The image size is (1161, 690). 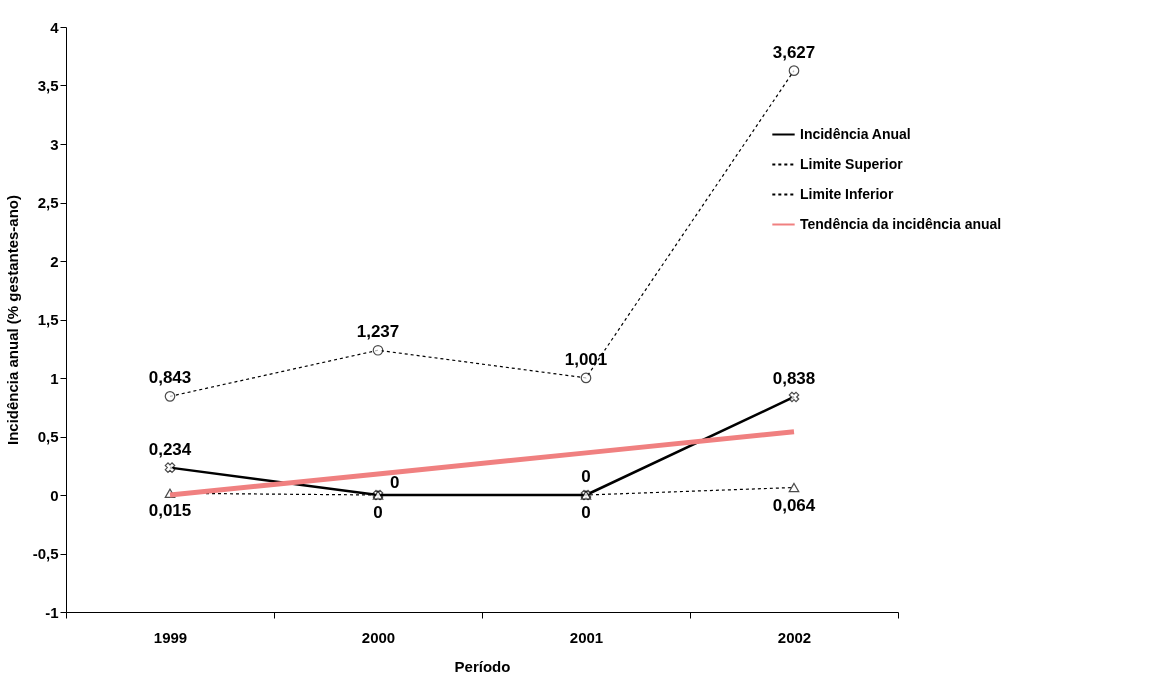 I want to click on data-label: 0,234, so click(x=170, y=449).